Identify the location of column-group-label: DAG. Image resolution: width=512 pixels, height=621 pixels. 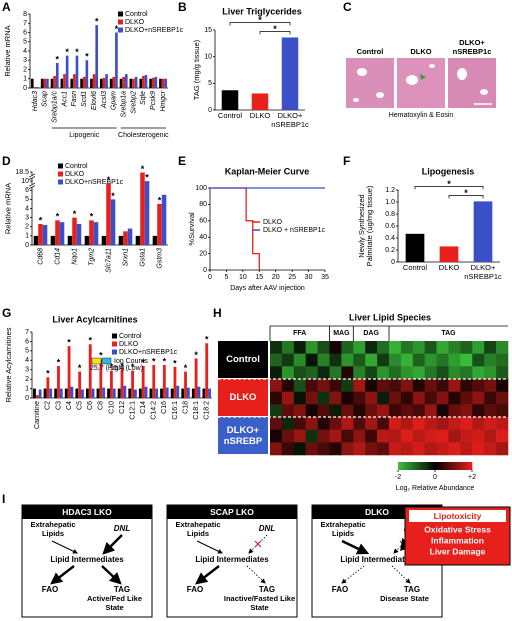
(371, 333).